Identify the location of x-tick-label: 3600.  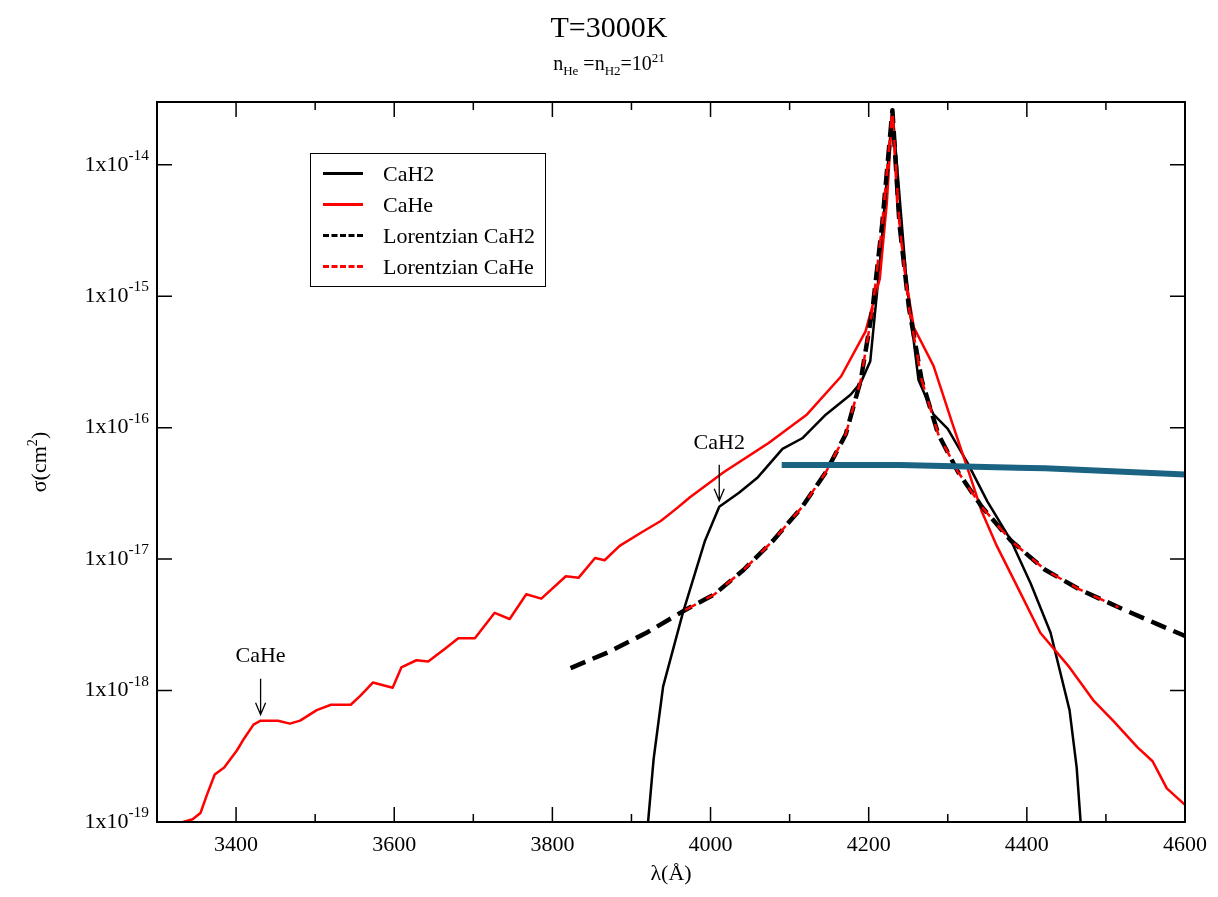
(394, 843).